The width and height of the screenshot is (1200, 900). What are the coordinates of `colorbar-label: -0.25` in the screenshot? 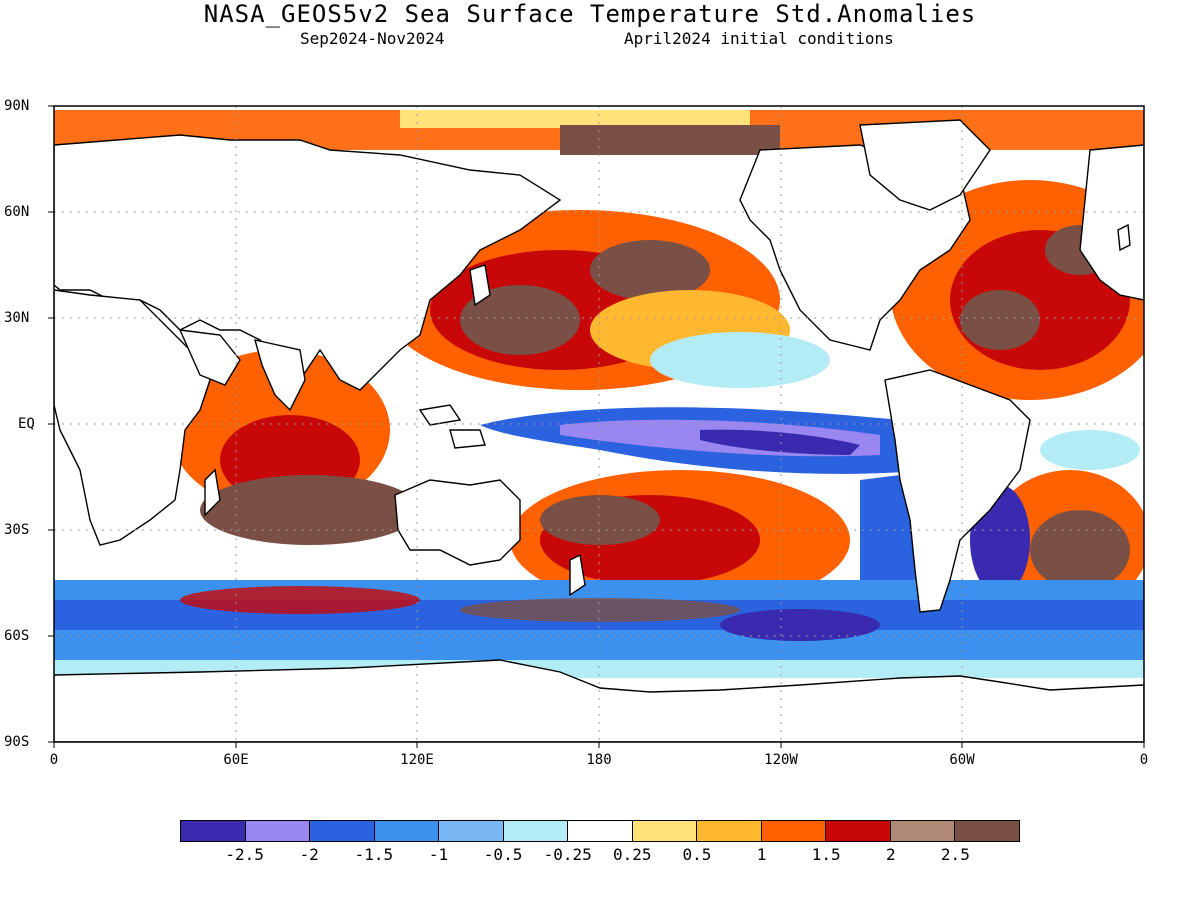 It's located at (567, 854).